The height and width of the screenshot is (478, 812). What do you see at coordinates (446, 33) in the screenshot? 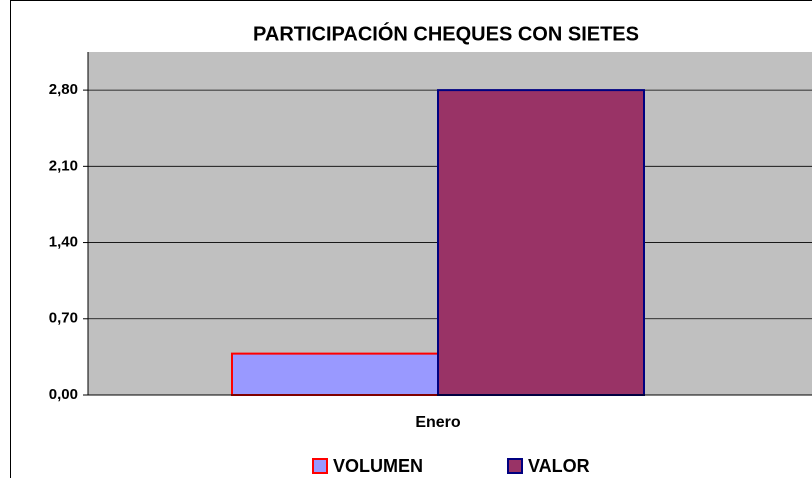
I see `chart-title: PARTICIPACIÓN CHEQUES CON SIETES` at bounding box center [446, 33].